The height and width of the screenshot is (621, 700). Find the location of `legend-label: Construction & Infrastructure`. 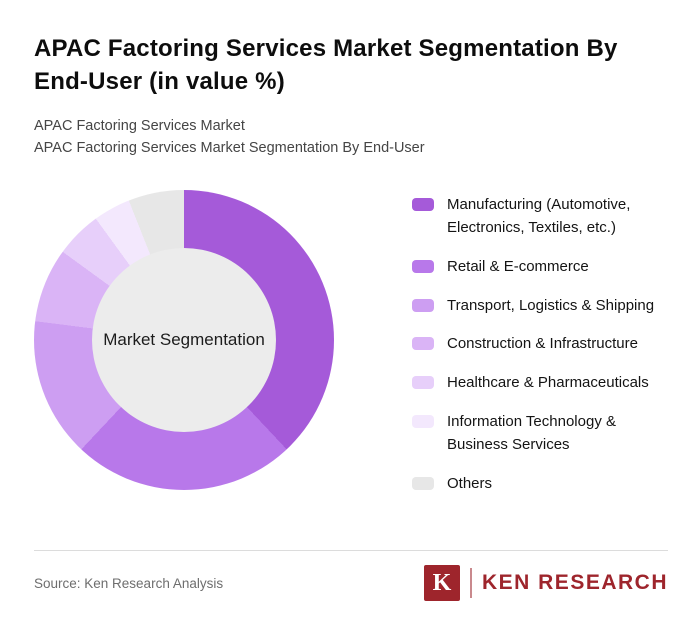

legend-label: Construction & Infrastructure is located at coordinates (542, 344).